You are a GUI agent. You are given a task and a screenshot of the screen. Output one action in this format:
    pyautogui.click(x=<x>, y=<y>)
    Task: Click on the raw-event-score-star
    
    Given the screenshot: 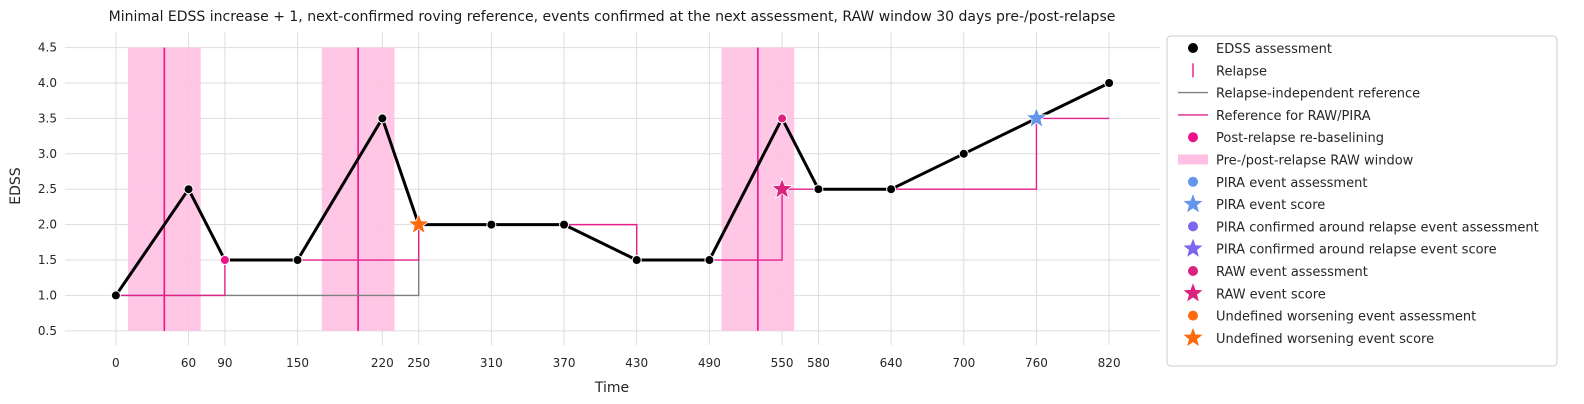 What is the action you would take?
    pyautogui.click(x=782, y=188)
    